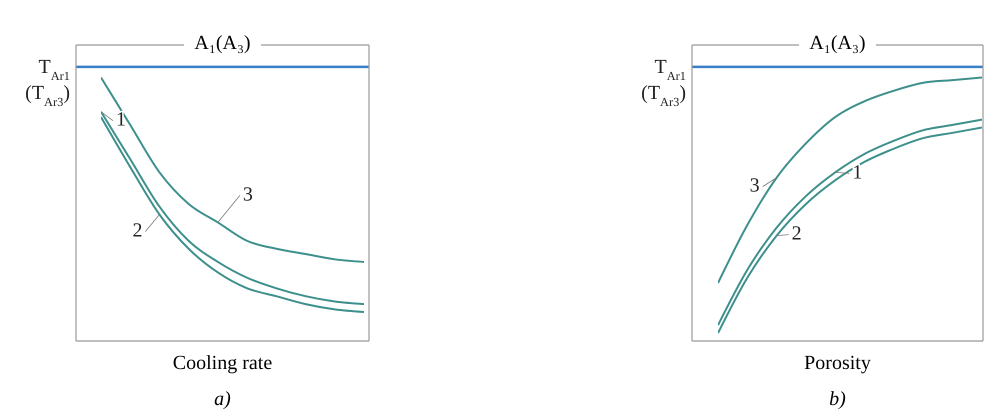  Describe the element at coordinates (222, 399) in the screenshot. I see `text: a)` at that location.